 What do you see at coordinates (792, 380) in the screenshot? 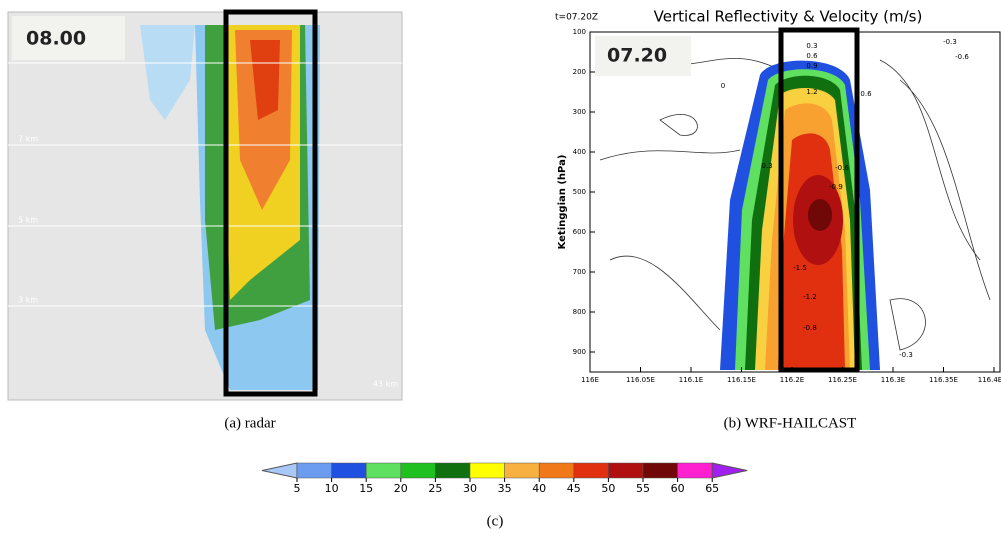
I see `x-tick-label: 116.2E` at bounding box center [792, 380].